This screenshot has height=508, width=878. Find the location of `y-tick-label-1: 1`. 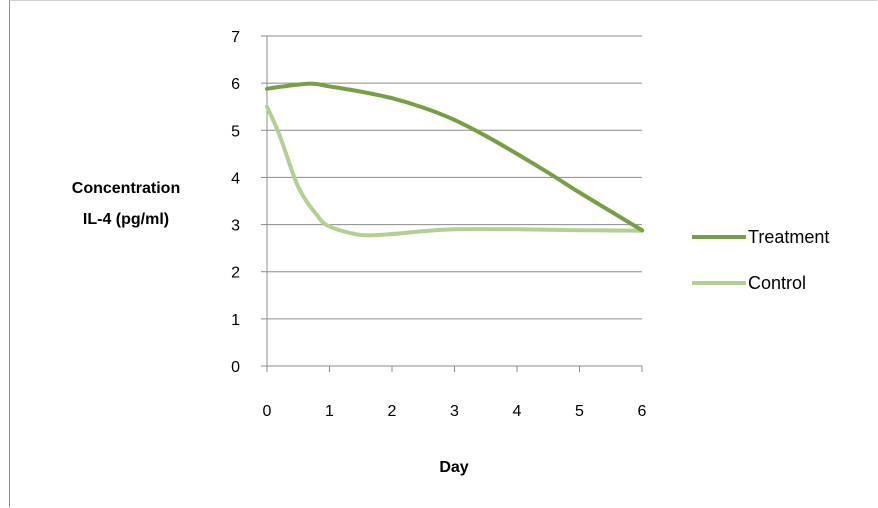

y-tick-label-1: 1 is located at coordinates (235, 320).